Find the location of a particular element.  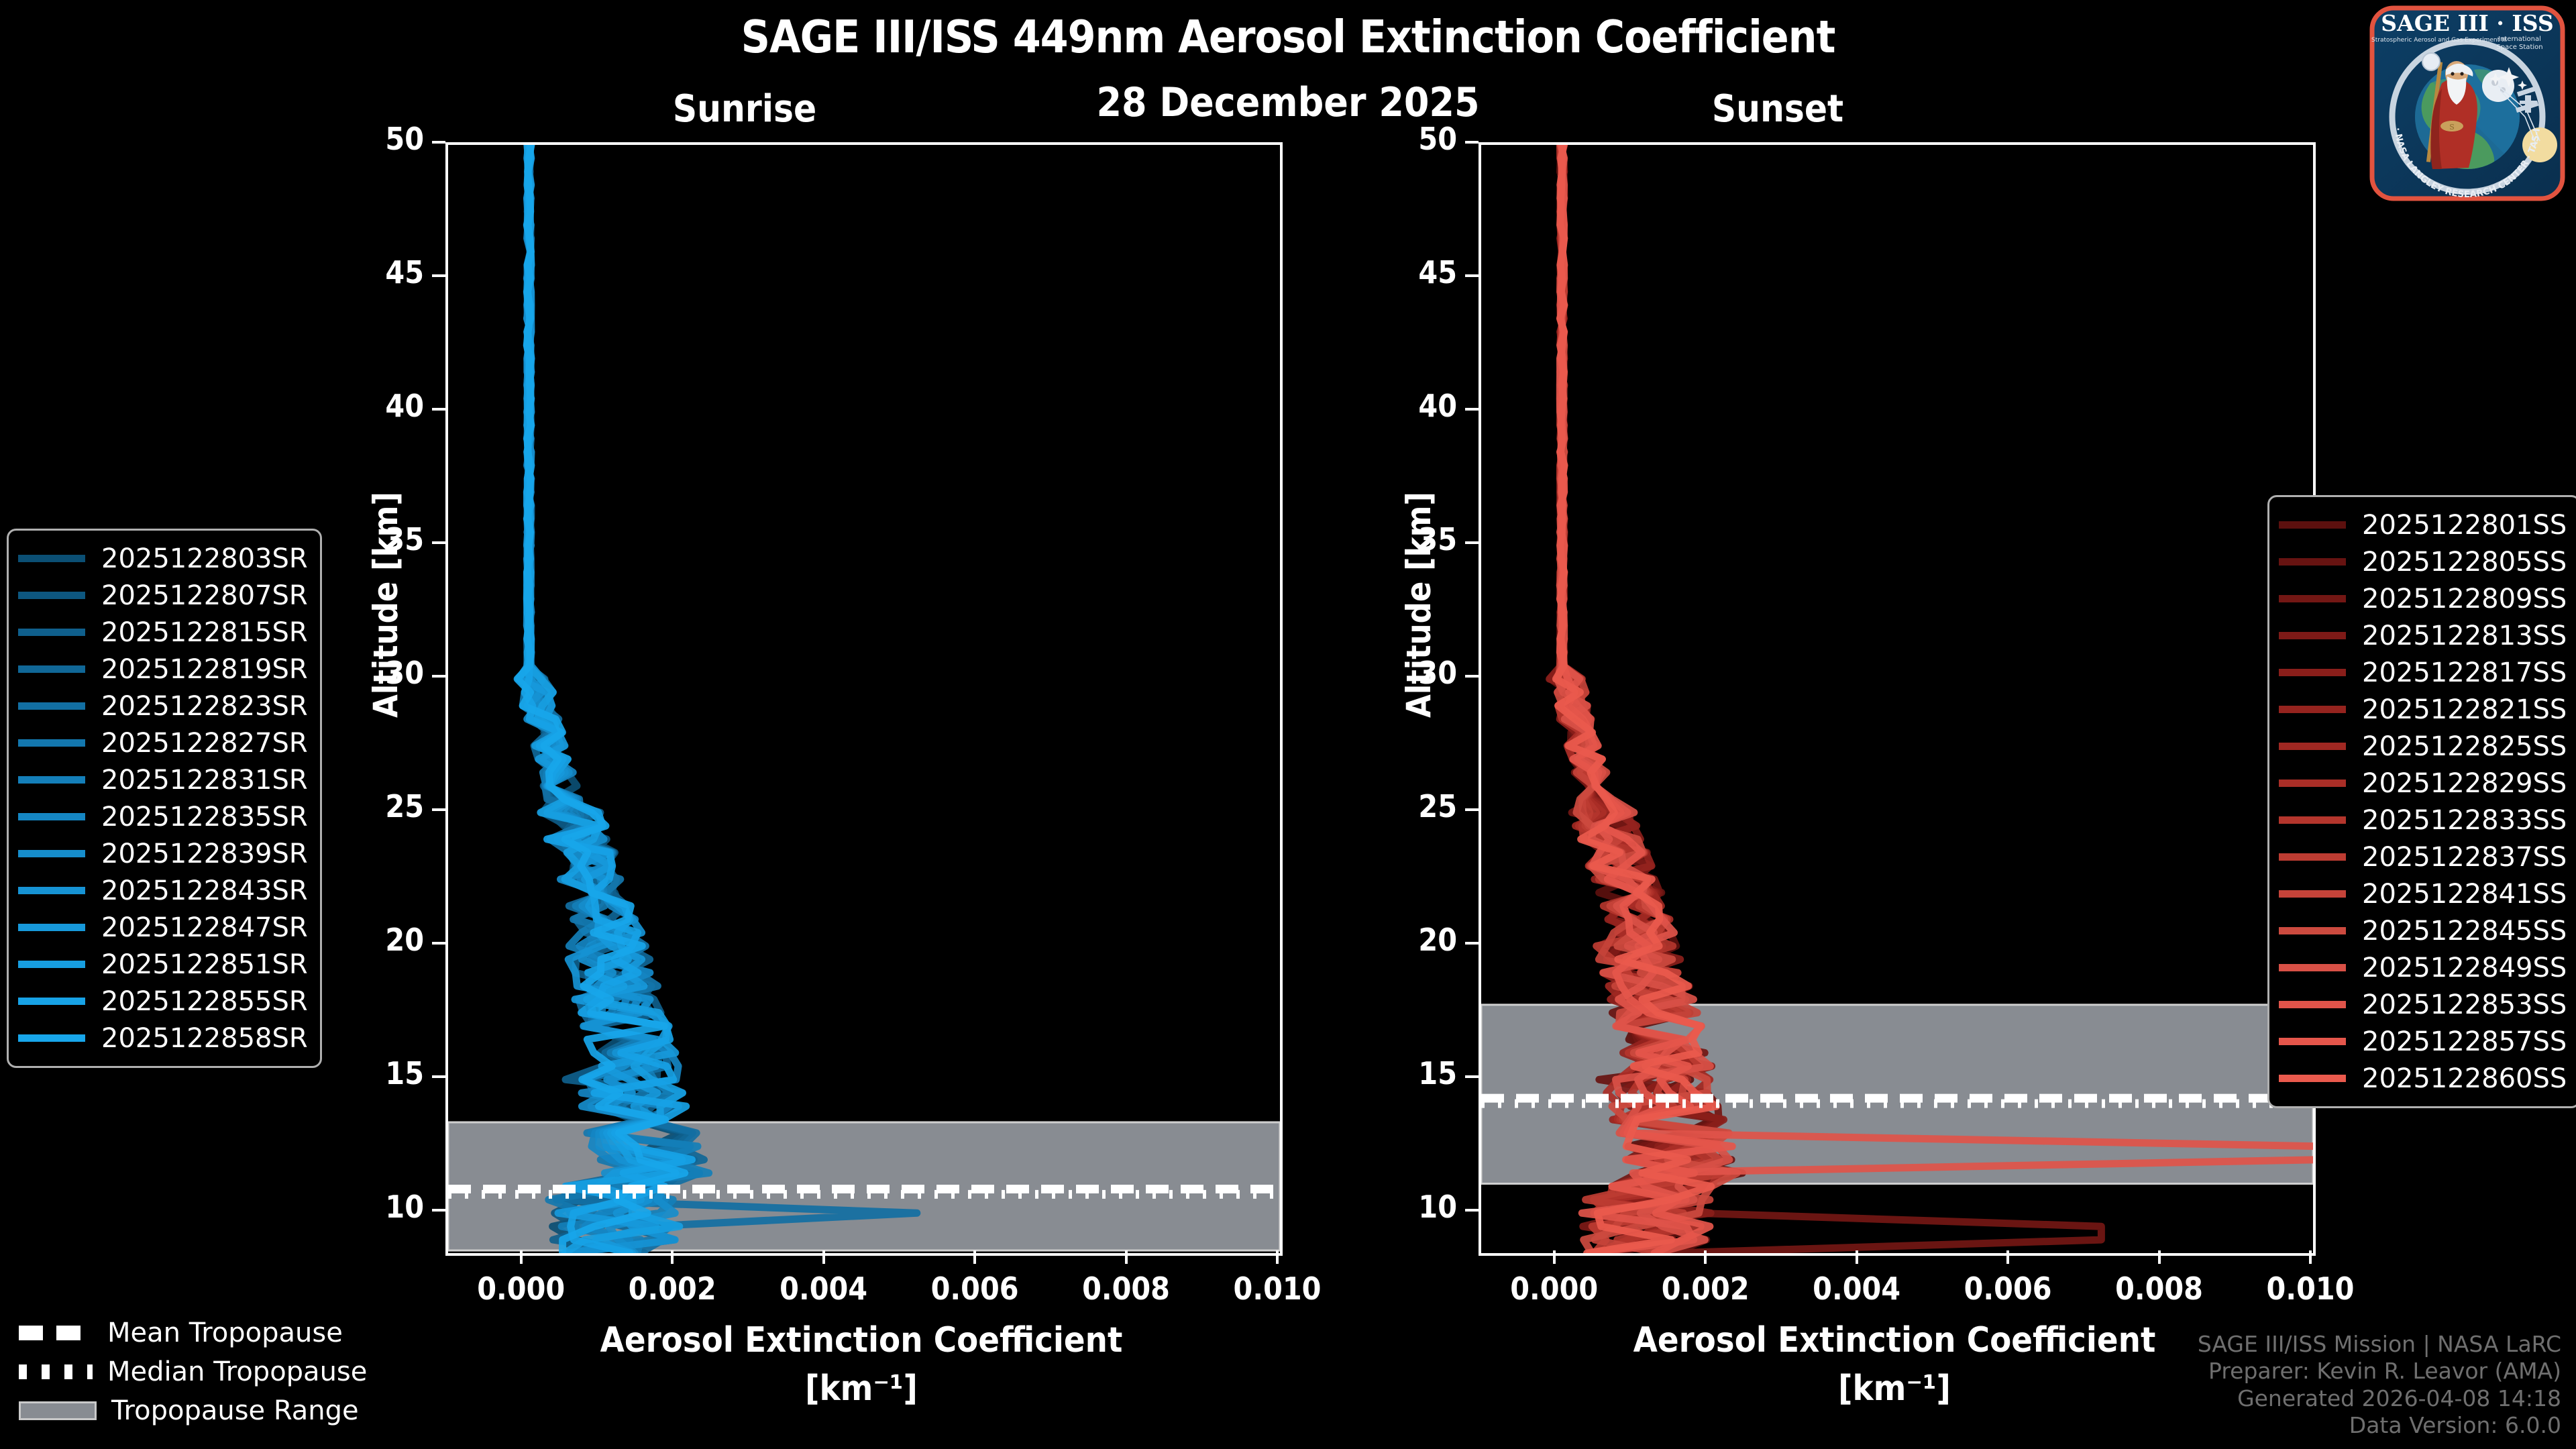

legend-item: 2025122855SR is located at coordinates (163, 1001).